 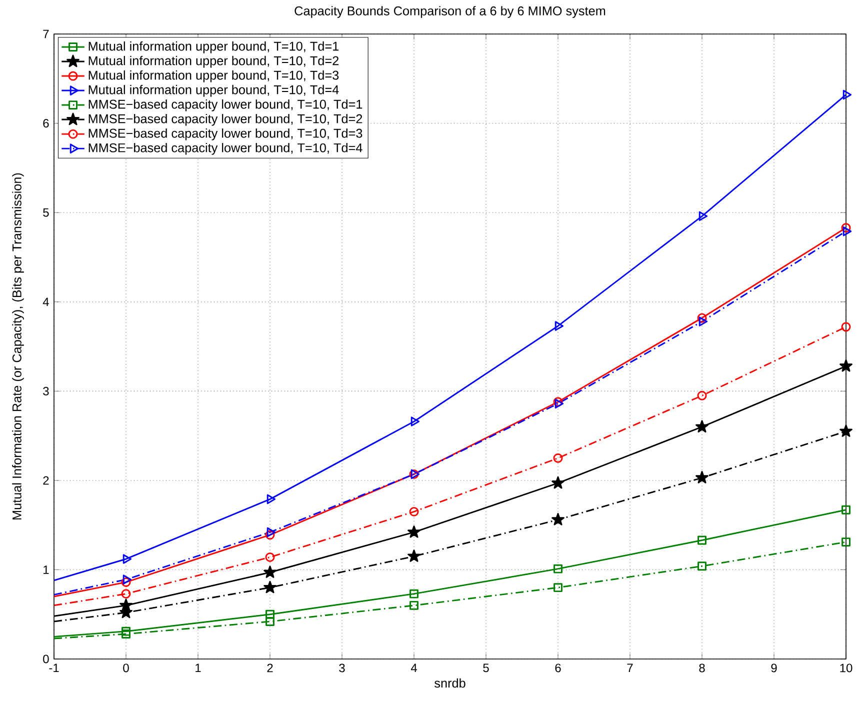 What do you see at coordinates (225, 134) in the screenshot?
I see `legend-label: MMSE−based capacity lower bound, T=10, Td=3` at bounding box center [225, 134].